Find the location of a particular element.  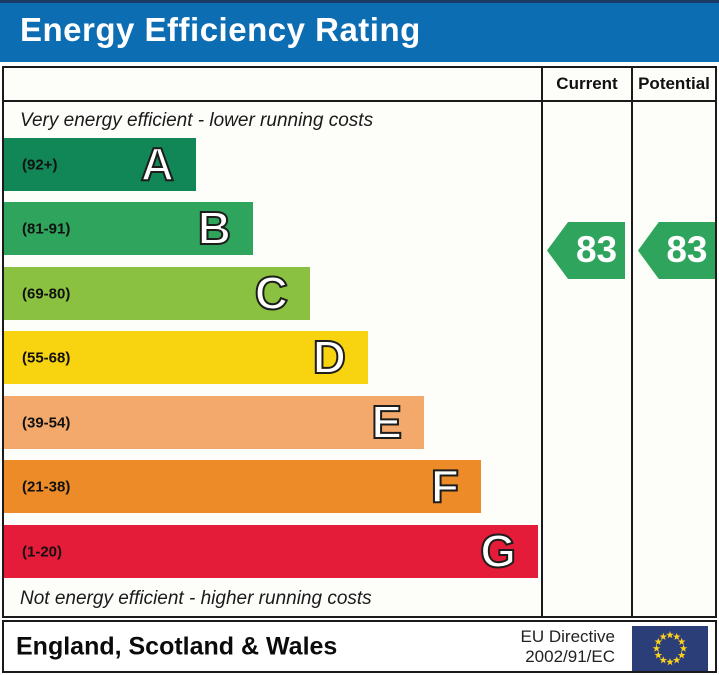

header-divider is located at coordinates (359, 101).